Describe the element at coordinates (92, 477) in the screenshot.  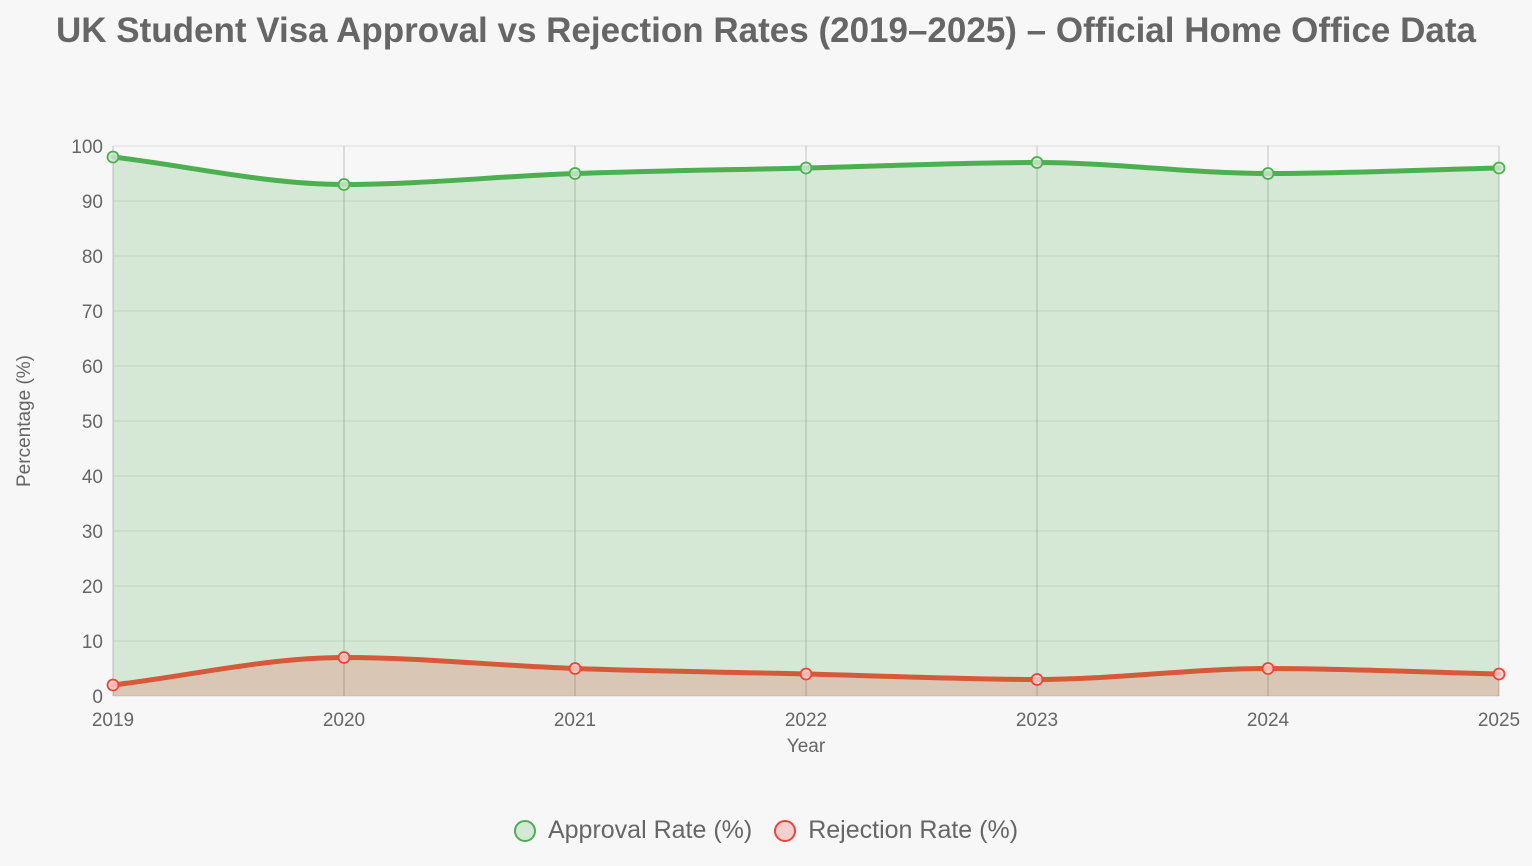
I see `y-tick-label: 40` at that location.